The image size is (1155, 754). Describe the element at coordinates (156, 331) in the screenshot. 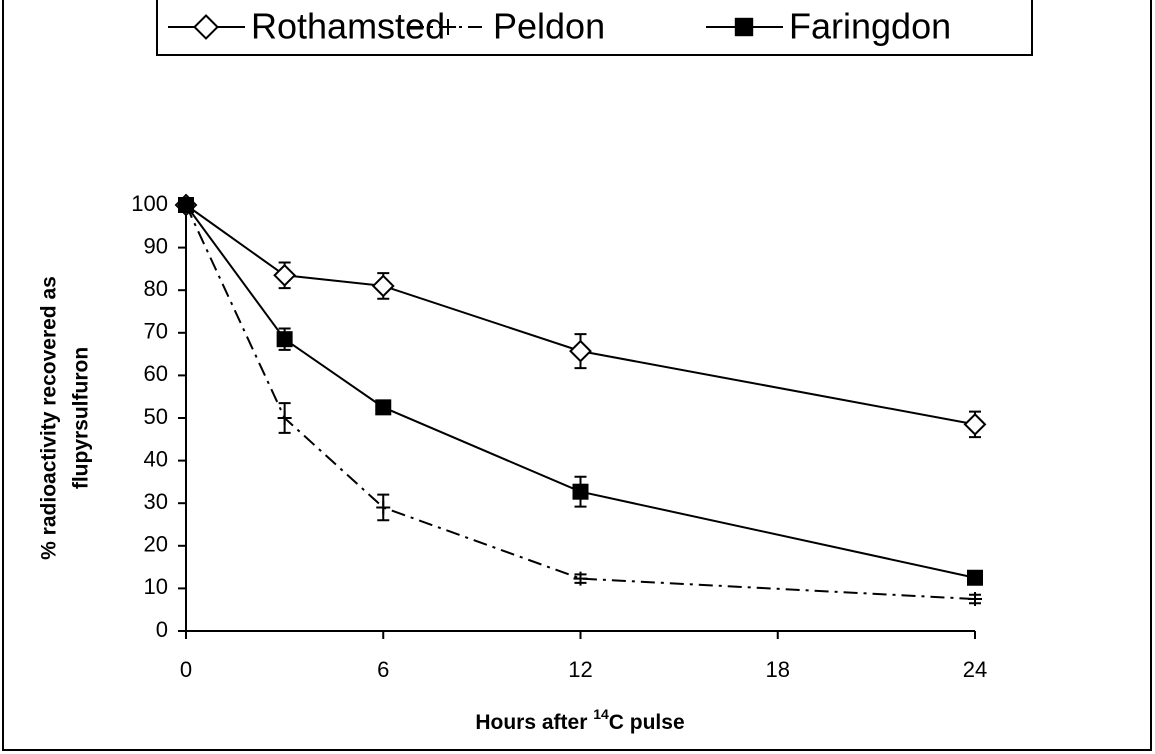

I see `y-tick-label: 70` at that location.